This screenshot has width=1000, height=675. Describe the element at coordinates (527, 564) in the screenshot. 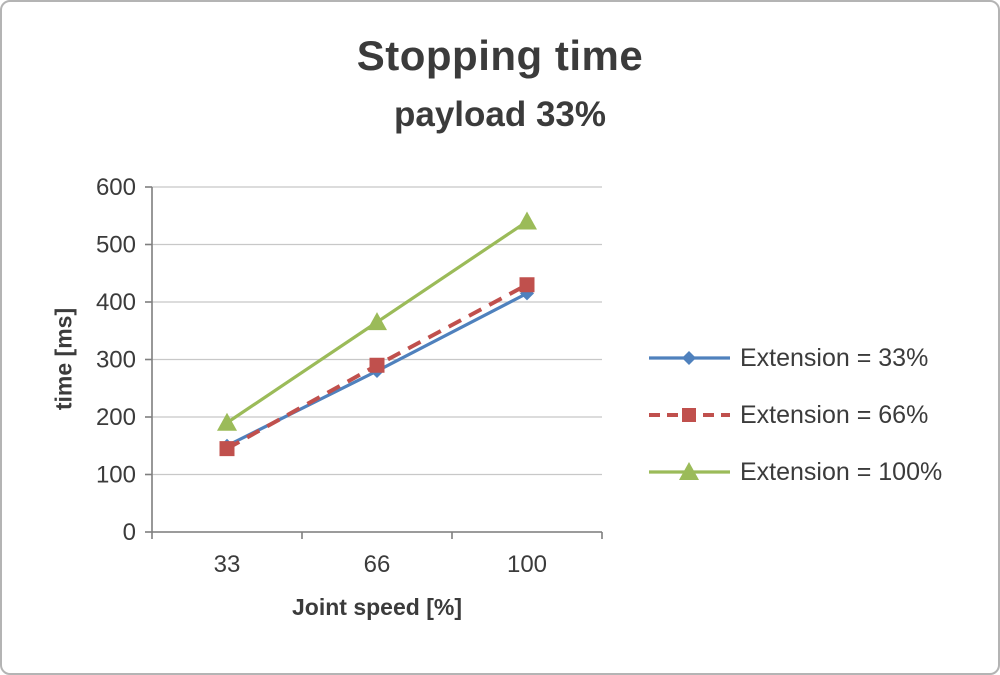

I see `x-tick-label: 100` at that location.